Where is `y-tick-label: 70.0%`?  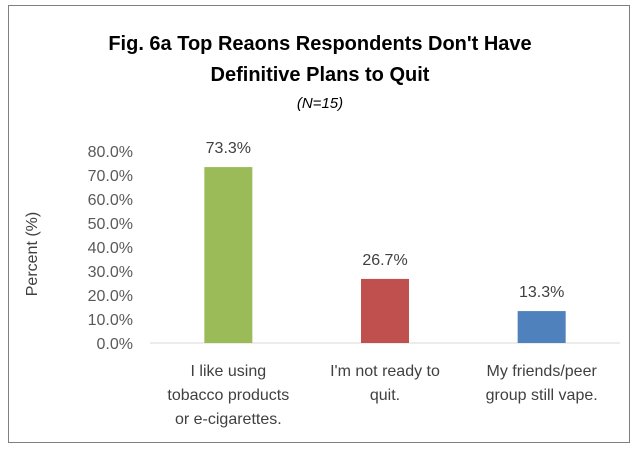 y-tick-label: 70.0% is located at coordinates (110, 176).